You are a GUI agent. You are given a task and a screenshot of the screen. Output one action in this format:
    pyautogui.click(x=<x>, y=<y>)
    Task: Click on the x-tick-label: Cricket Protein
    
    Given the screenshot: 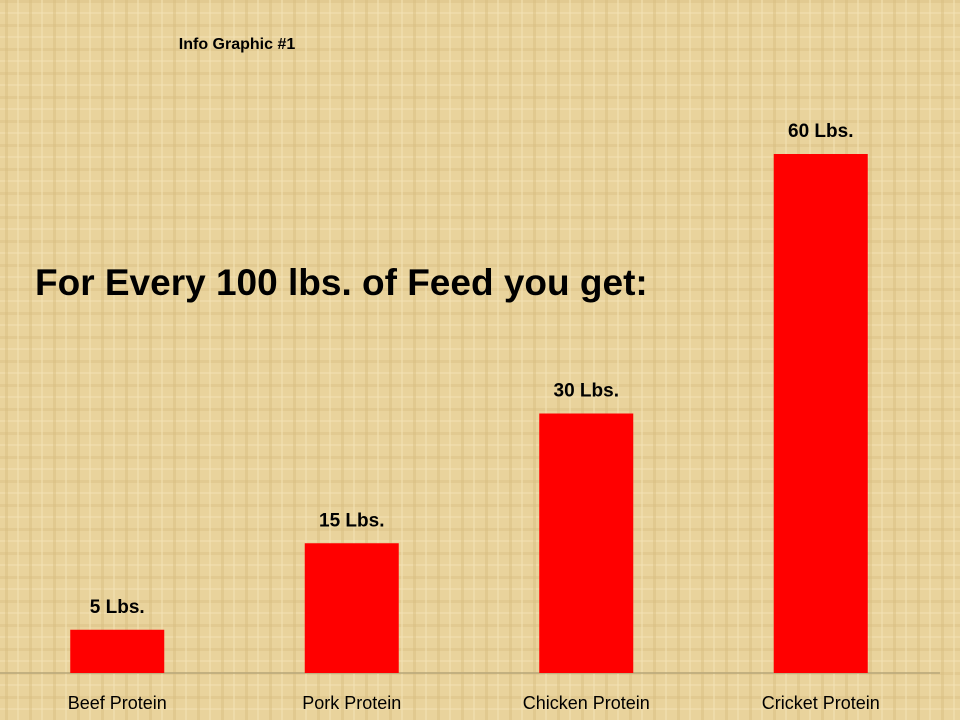 What is the action you would take?
    pyautogui.click(x=821, y=703)
    